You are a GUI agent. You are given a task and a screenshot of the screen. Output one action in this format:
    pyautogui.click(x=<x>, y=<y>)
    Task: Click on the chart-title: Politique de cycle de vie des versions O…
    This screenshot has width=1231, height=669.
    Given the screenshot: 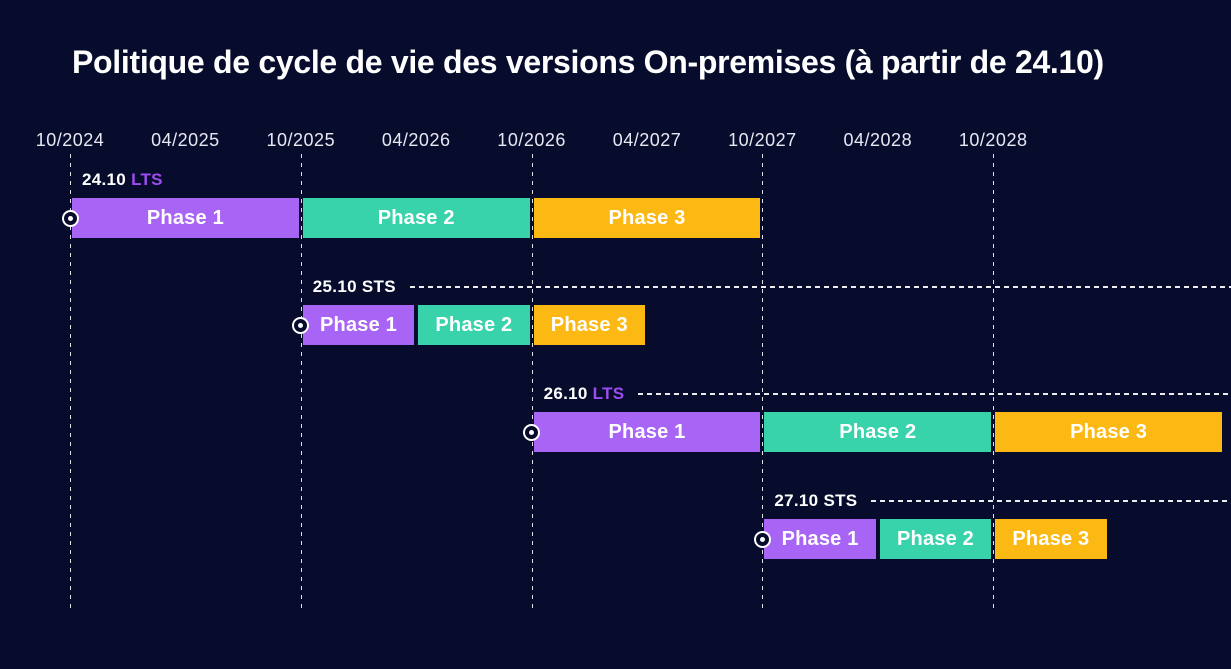 What is the action you would take?
    pyautogui.click(x=588, y=62)
    